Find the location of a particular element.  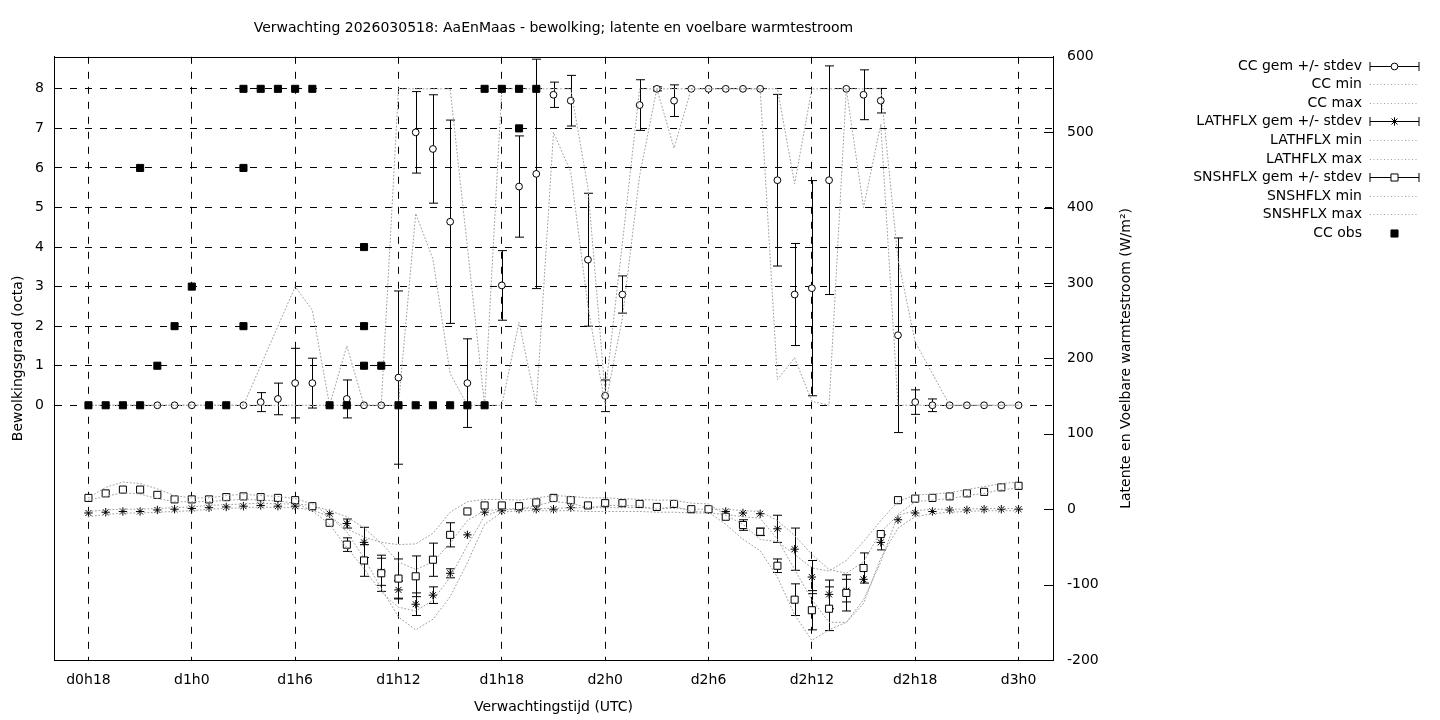

y2-axis-title: Latente en Voelbare warmtestroom (W/m²) is located at coordinates (1124, 358).